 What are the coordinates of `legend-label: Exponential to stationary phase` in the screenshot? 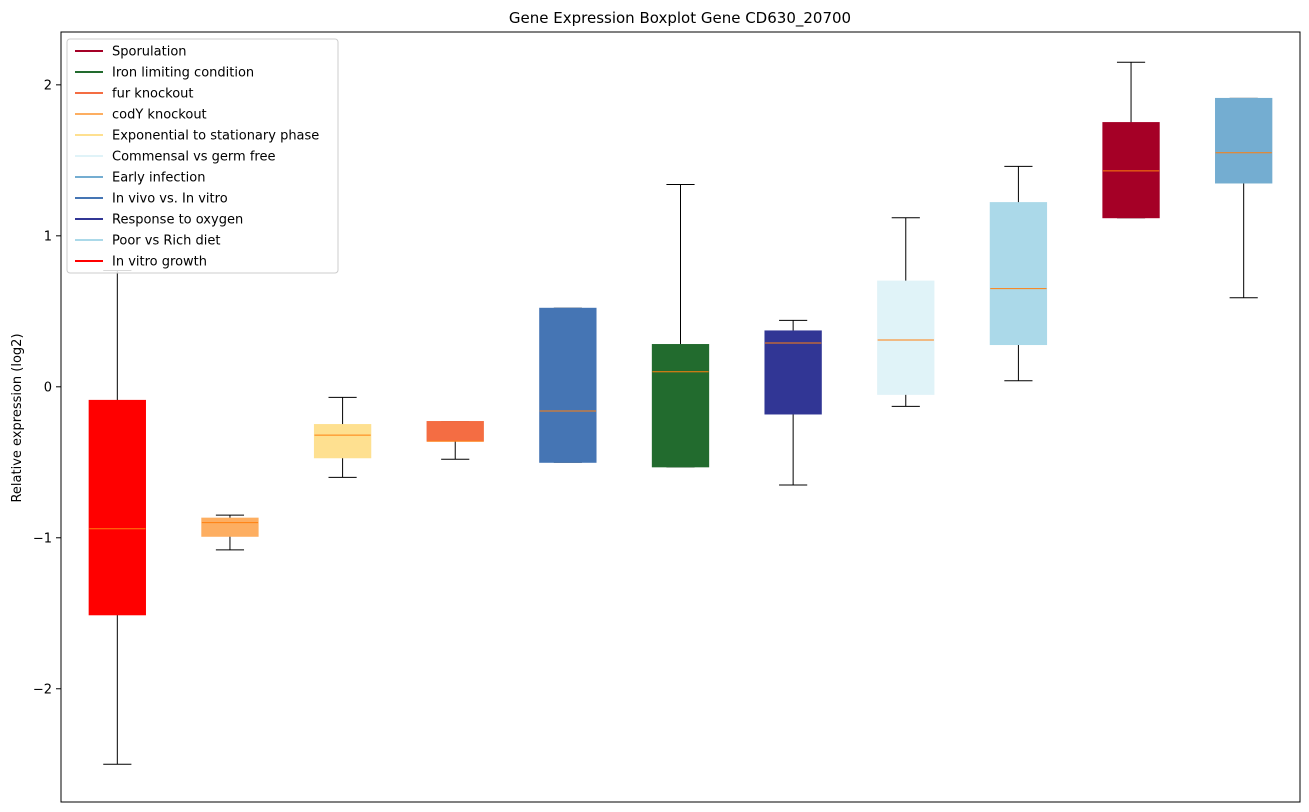 It's located at (215, 136).